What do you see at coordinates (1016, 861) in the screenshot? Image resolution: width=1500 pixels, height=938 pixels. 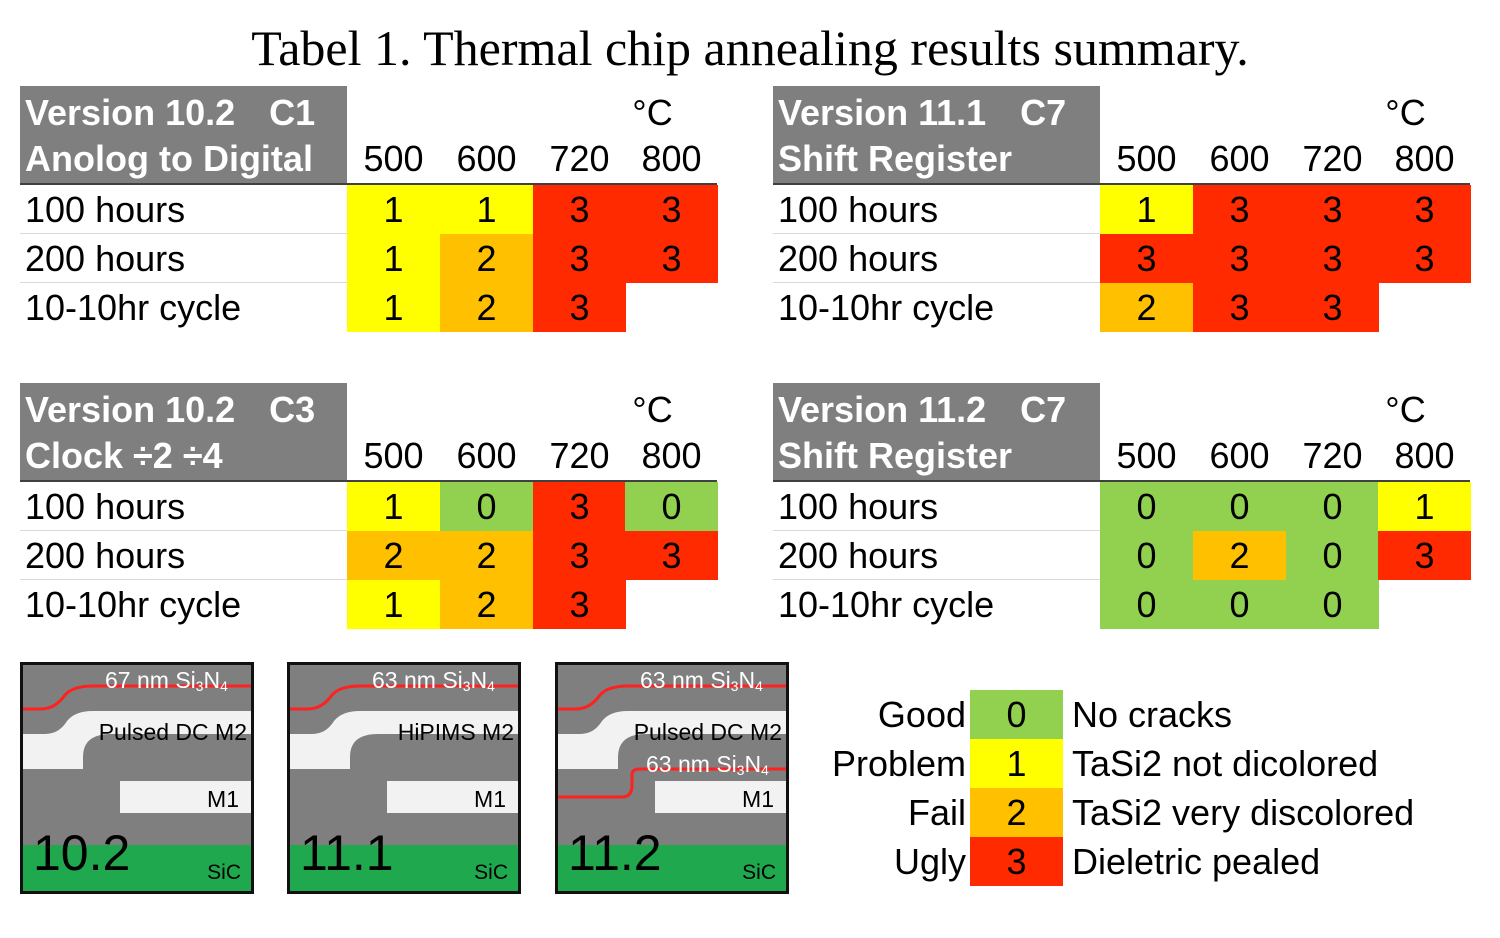 I see `legend-code: 3` at bounding box center [1016, 861].